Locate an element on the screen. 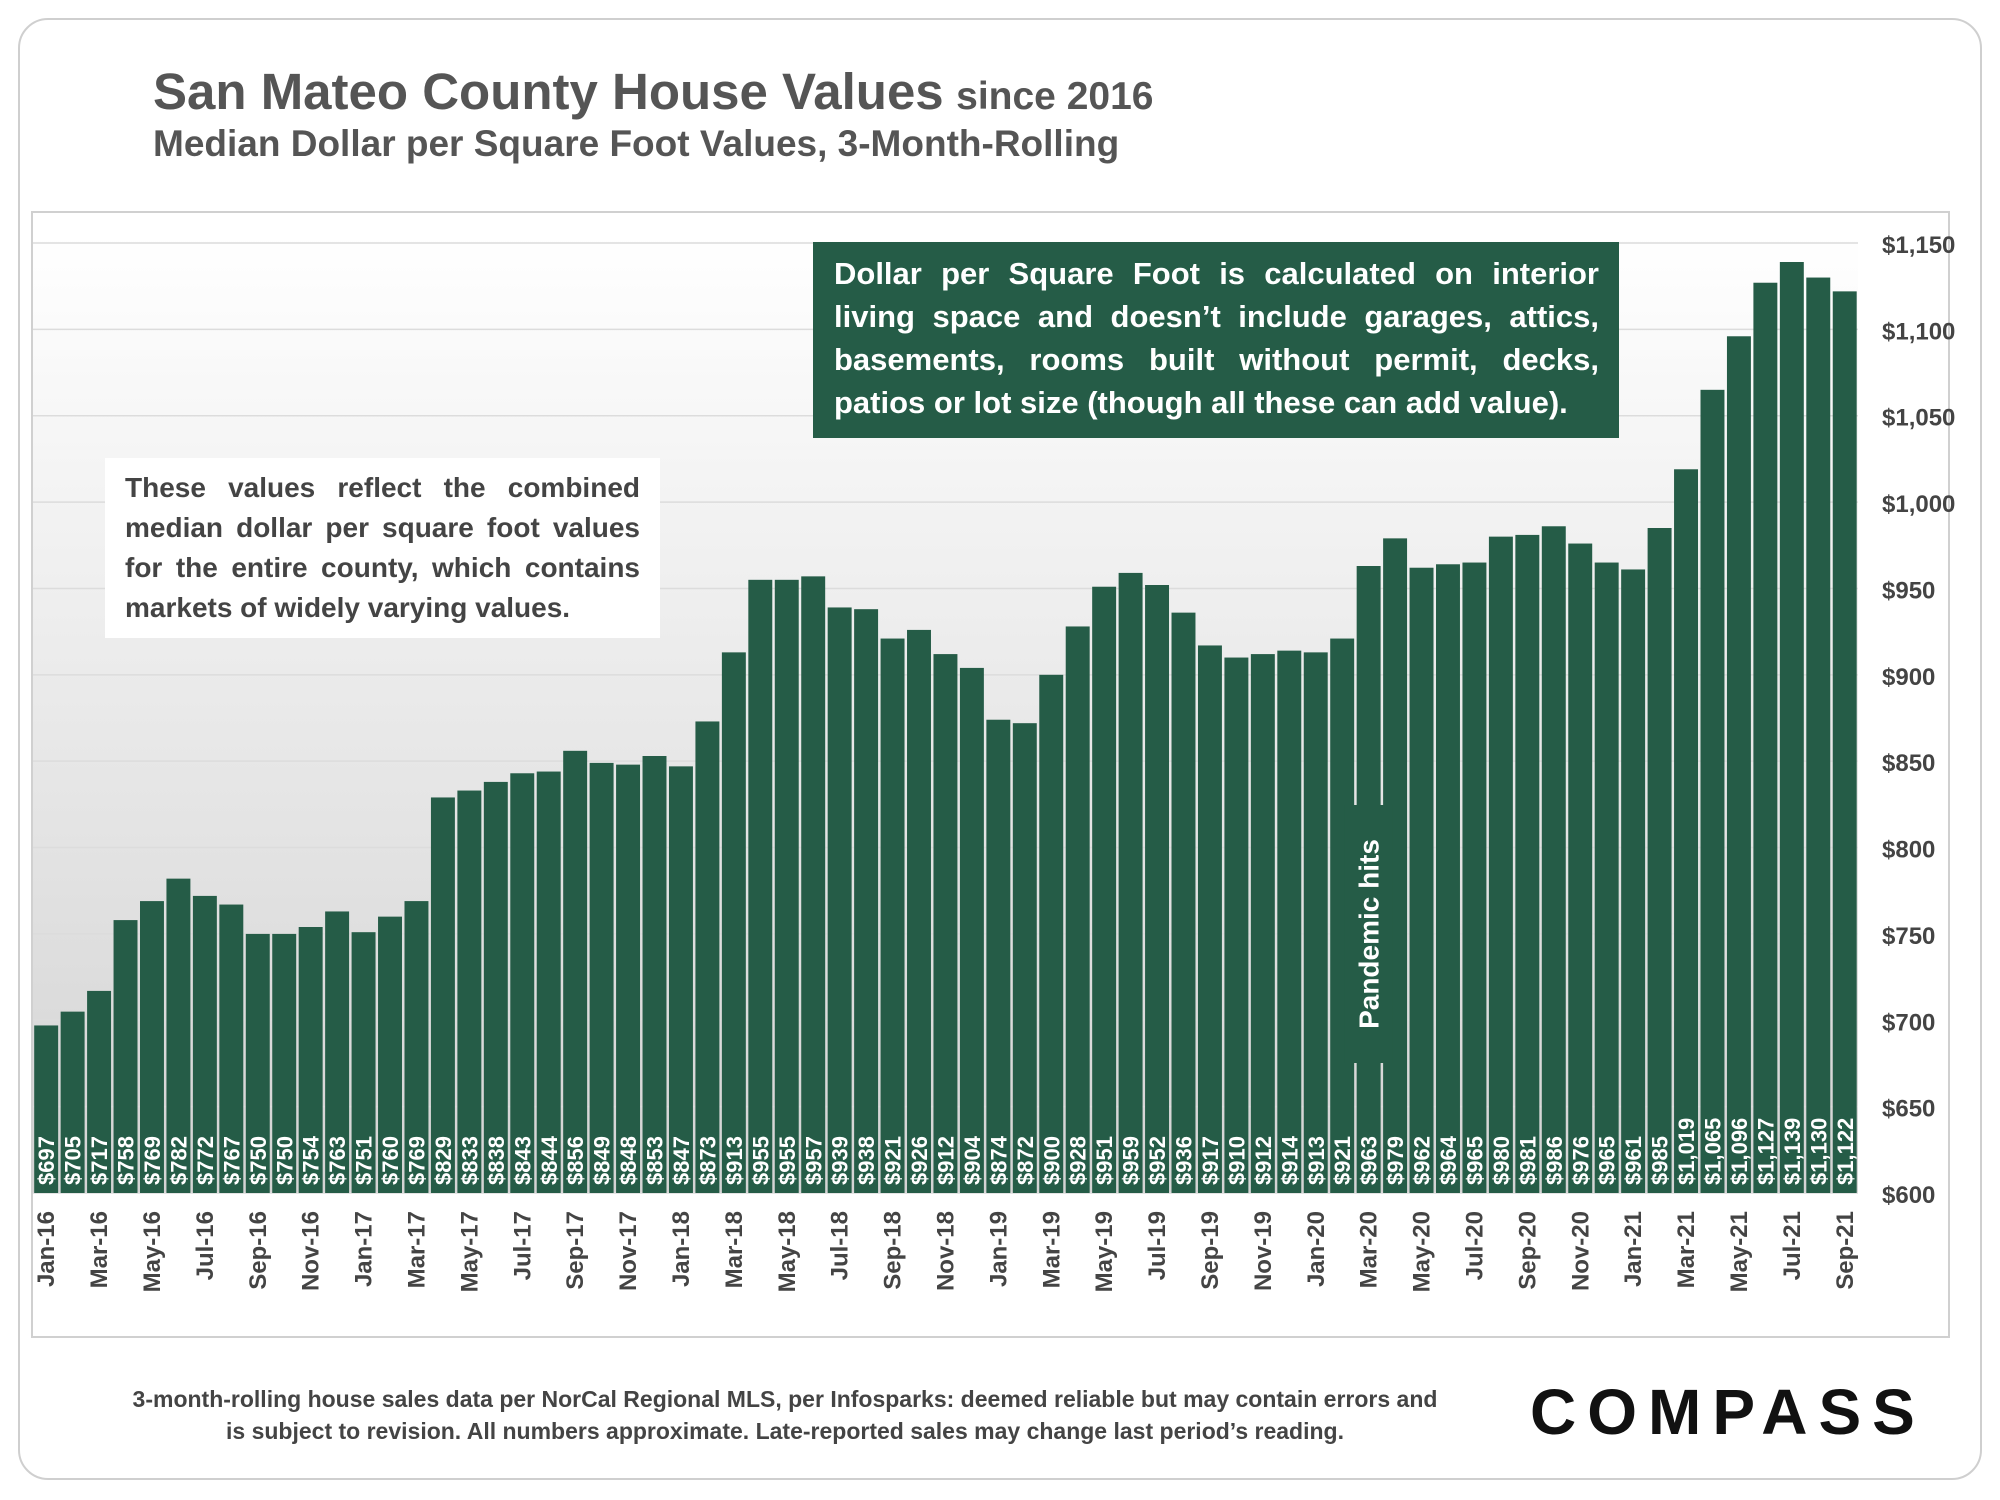 This screenshot has width=2000, height=1500. bar-value-label: $847 is located at coordinates (681, 1160).